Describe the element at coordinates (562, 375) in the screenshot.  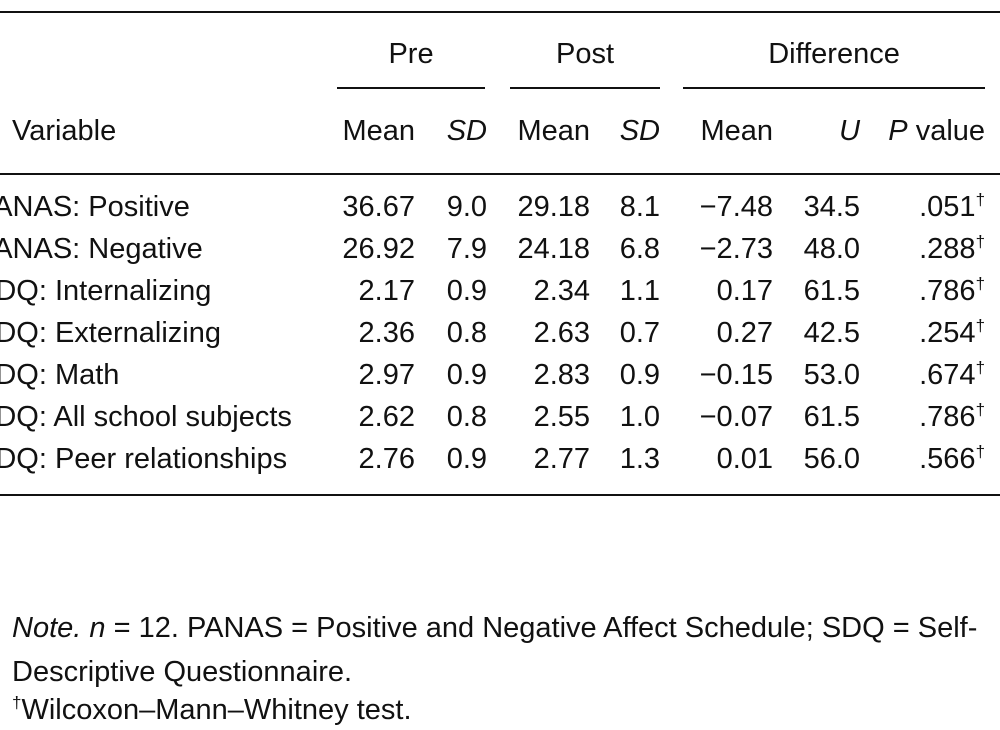
I see `cell: 2.83` at that location.